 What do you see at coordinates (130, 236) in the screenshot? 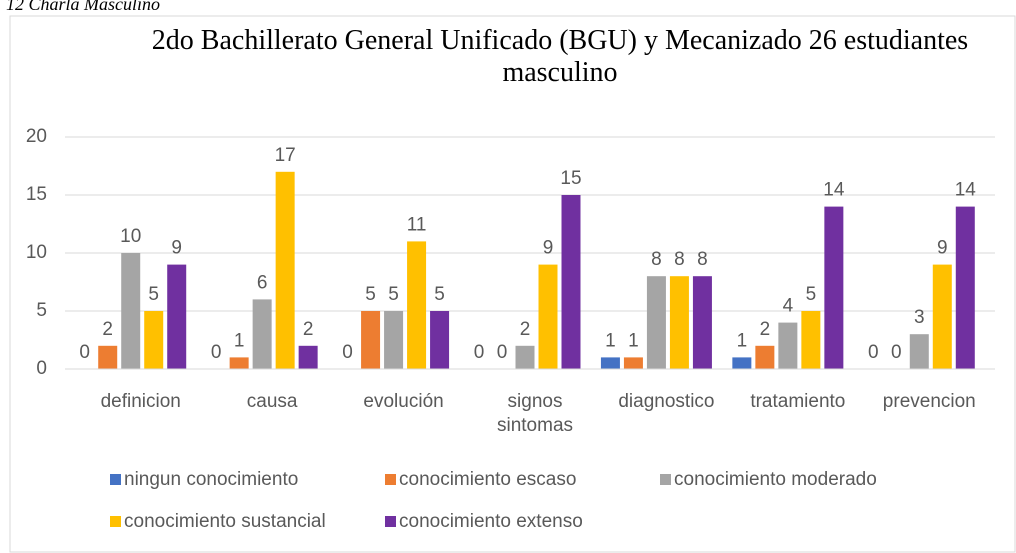
I see `data-label: 10` at bounding box center [130, 236].